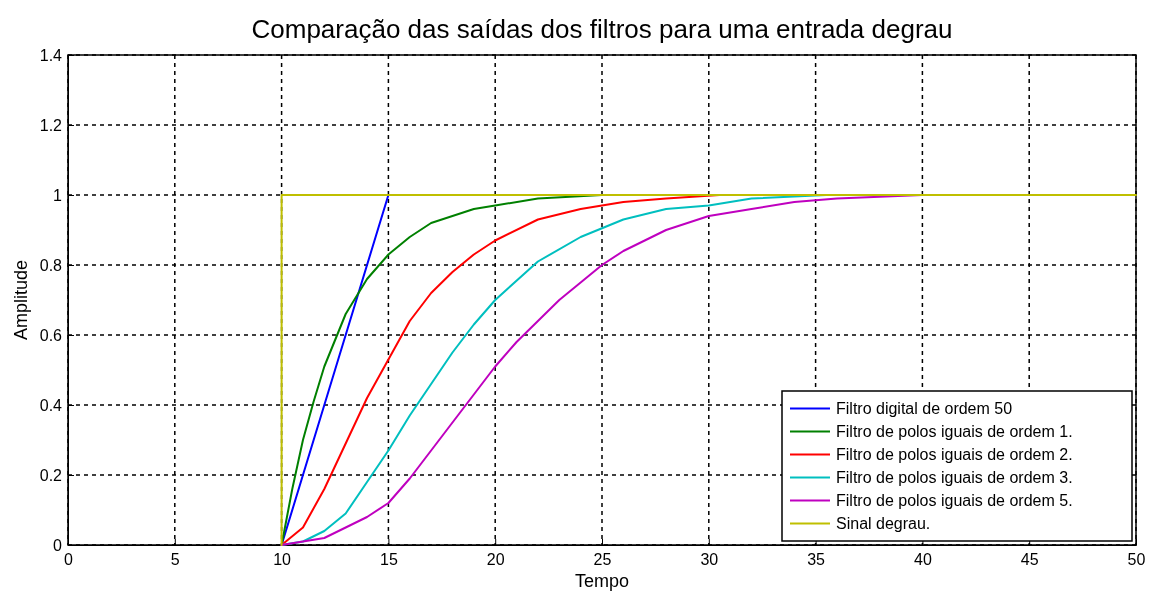  What do you see at coordinates (1029, 559) in the screenshot?
I see `x-tick-label: 45` at bounding box center [1029, 559].